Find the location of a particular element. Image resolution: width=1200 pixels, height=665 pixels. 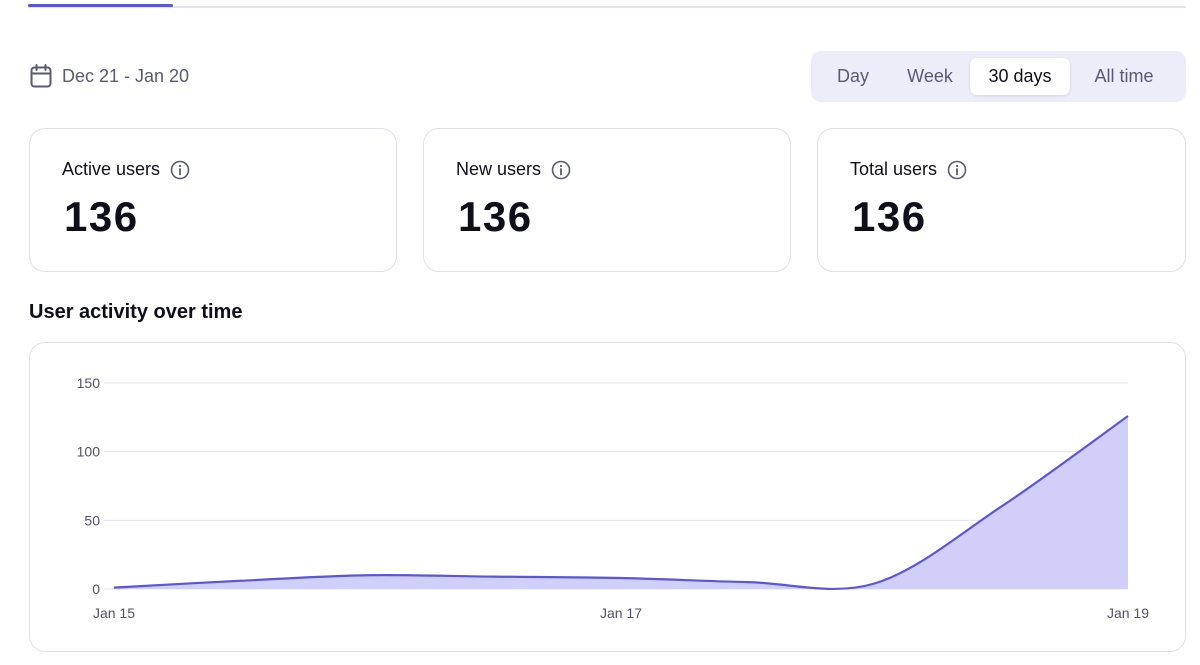

x-tick-label: Jan 15 is located at coordinates (114, 613).